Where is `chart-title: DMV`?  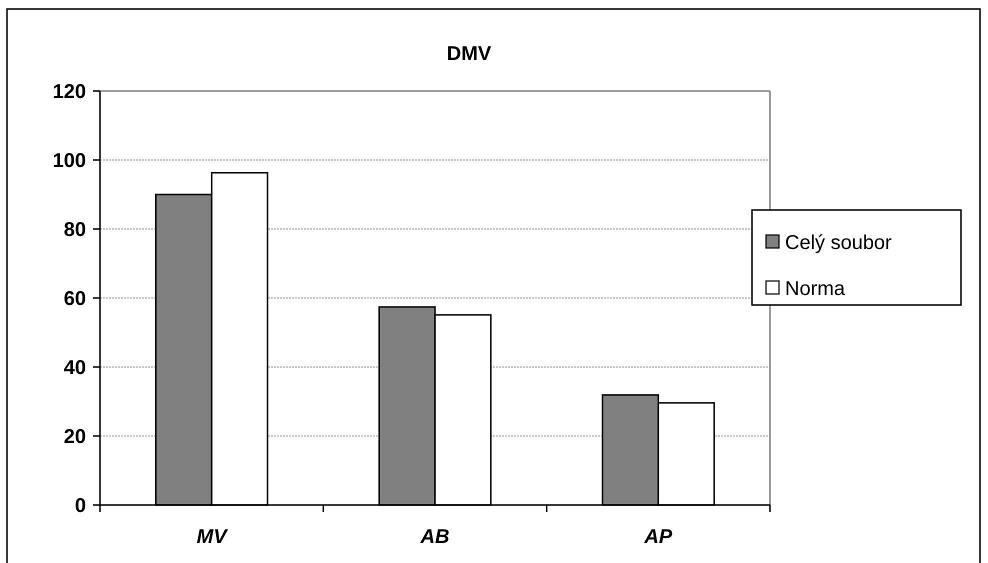 chart-title: DMV is located at coordinates (469, 54).